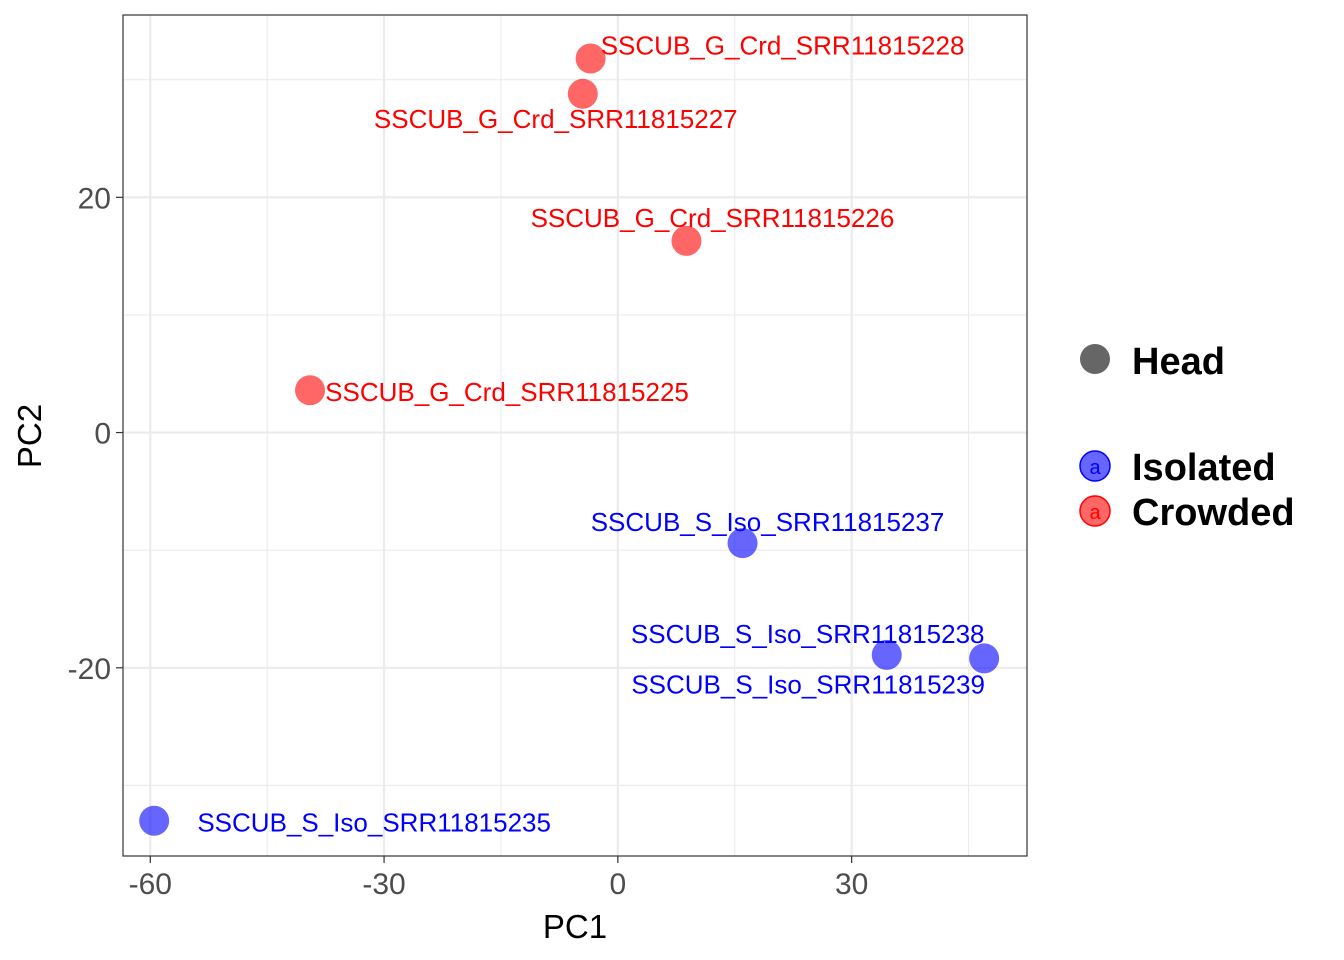 Image resolution: width=1344 pixels, height=960 pixels. Describe the element at coordinates (383, 884) in the screenshot. I see `x-tick-label: -30` at that location.